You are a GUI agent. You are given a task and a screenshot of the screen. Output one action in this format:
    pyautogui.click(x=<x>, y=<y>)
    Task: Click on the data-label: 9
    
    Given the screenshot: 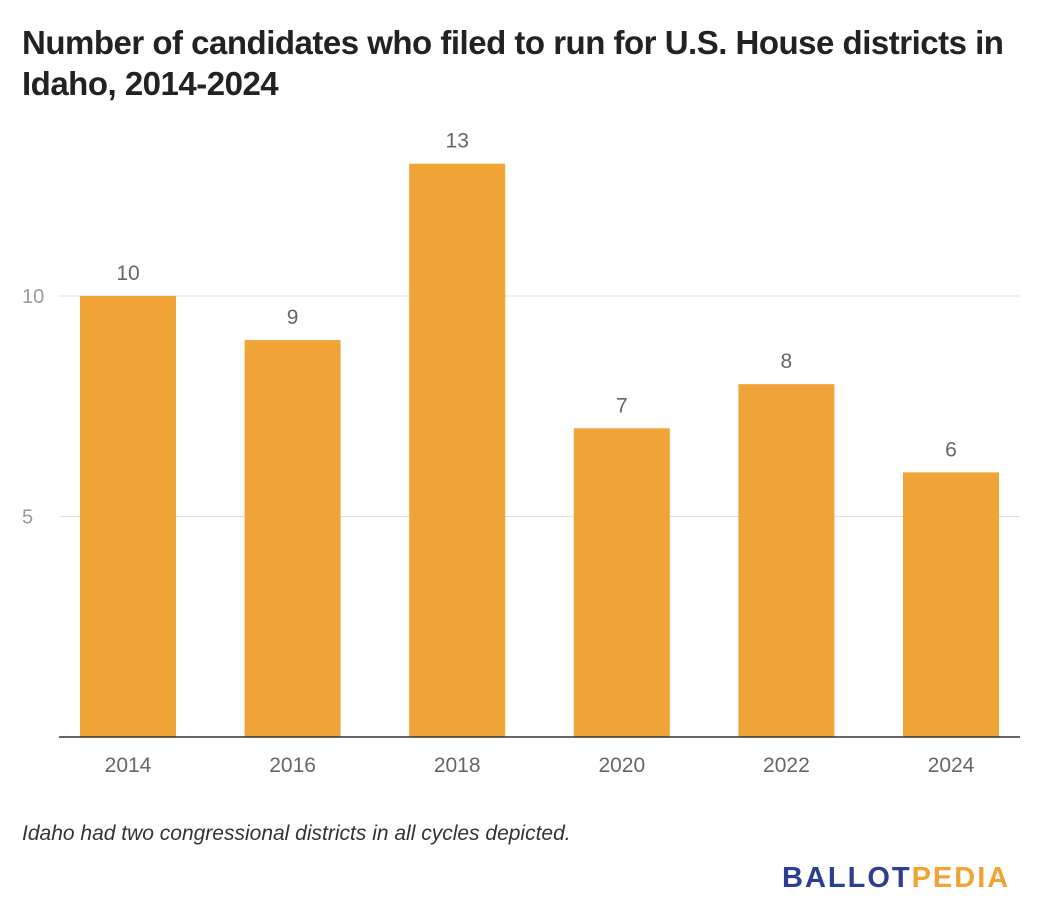 What is the action you would take?
    pyautogui.click(x=293, y=317)
    